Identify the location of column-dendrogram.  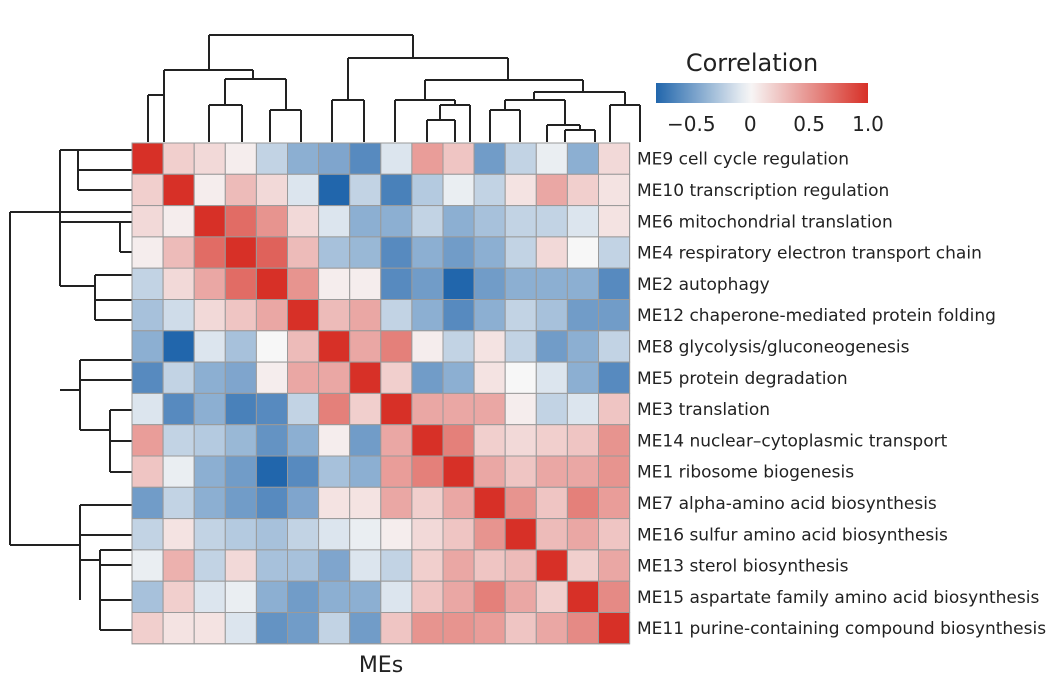
(394, 88).